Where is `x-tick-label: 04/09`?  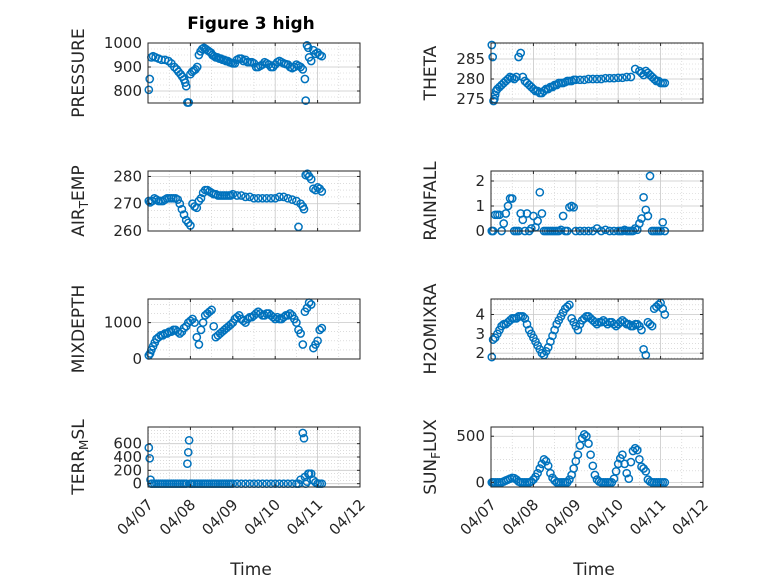
x-tick-label: 04/09 is located at coordinates (219, 517).